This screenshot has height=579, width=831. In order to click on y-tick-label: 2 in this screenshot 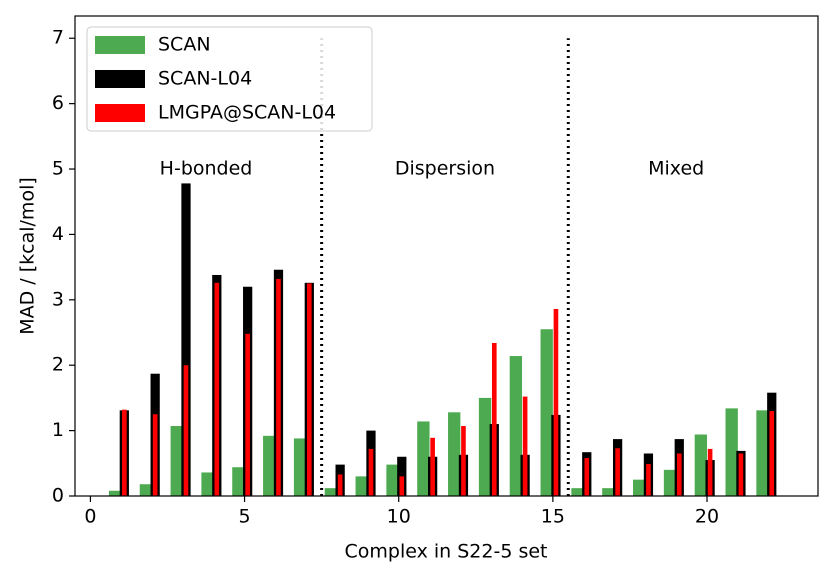, I will do `click(58, 365)`.